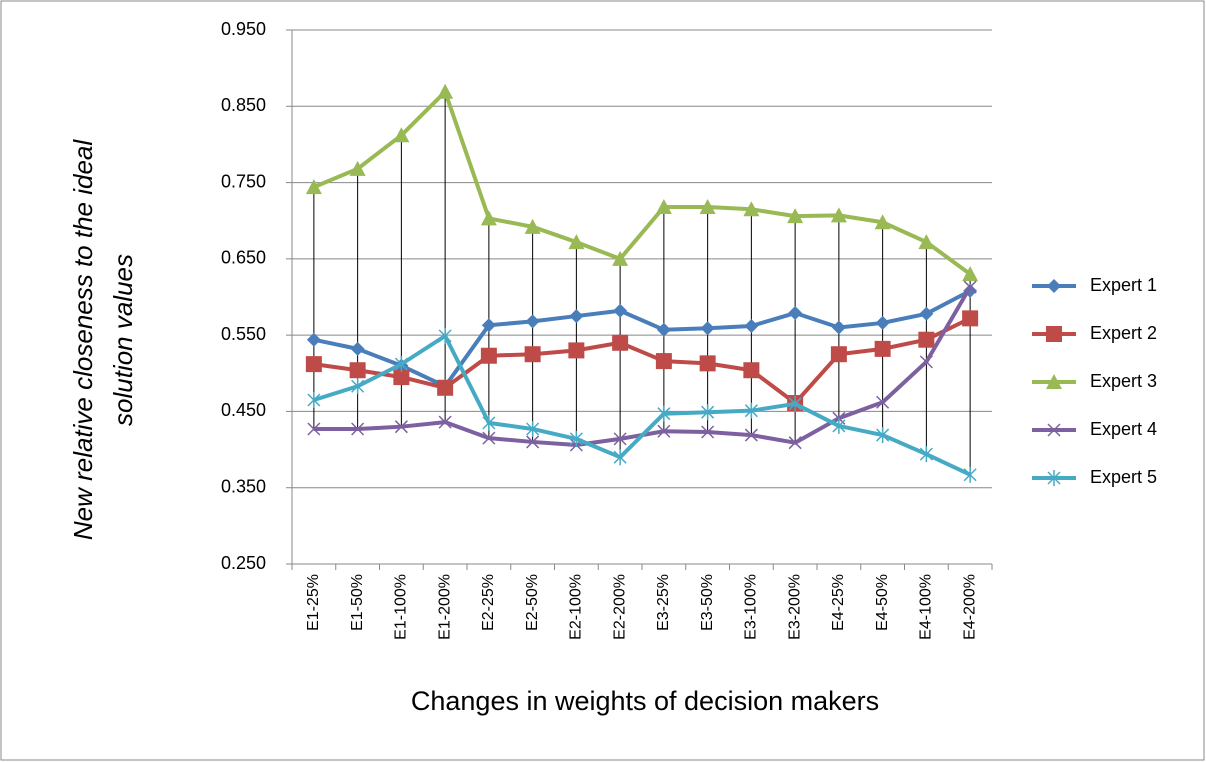  I want to click on y-tick-label: 0.850, so click(243, 105).